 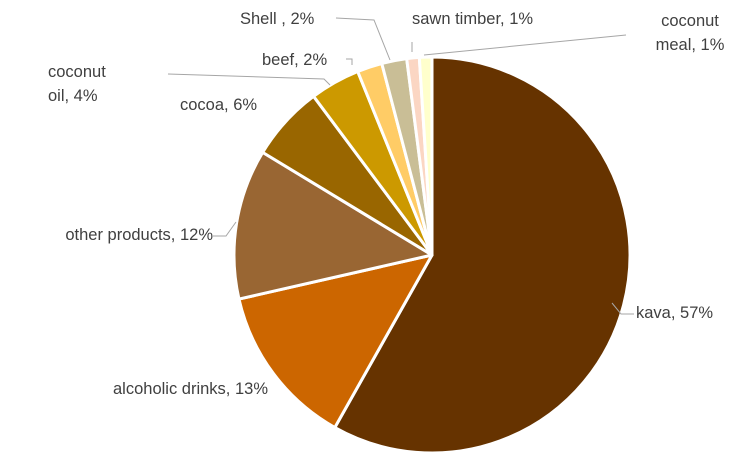 I want to click on leader-line-coconut-meal, so click(x=525, y=45).